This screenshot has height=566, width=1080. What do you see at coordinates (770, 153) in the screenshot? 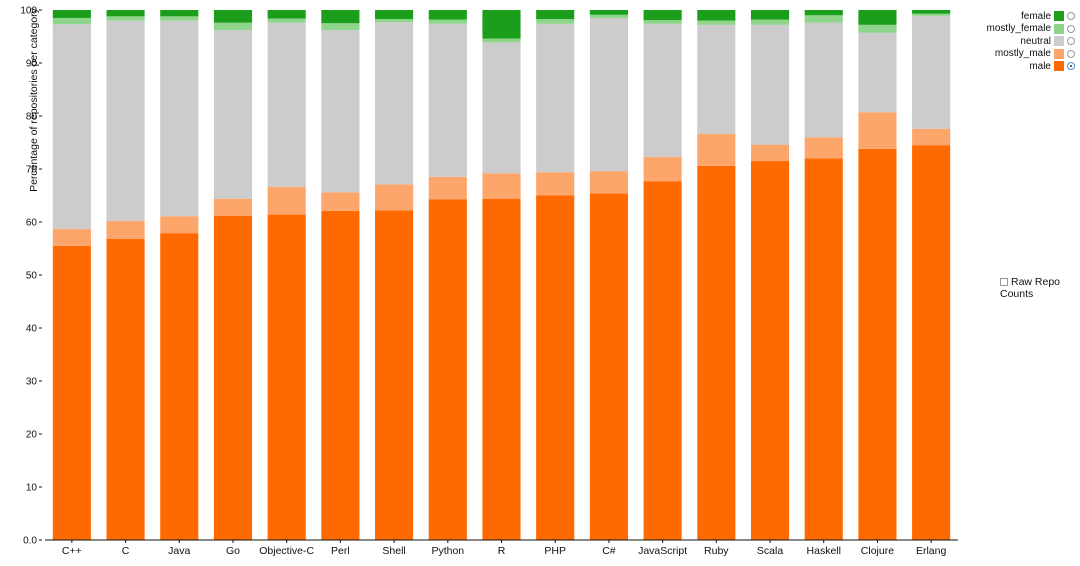
I see `bar-mostly_male-scala` at bounding box center [770, 153].